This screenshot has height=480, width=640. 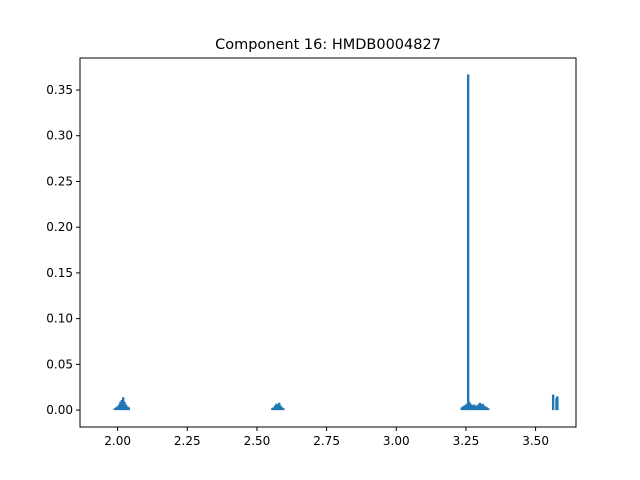 I want to click on x-tick-label: 2.75, so click(x=326, y=441).